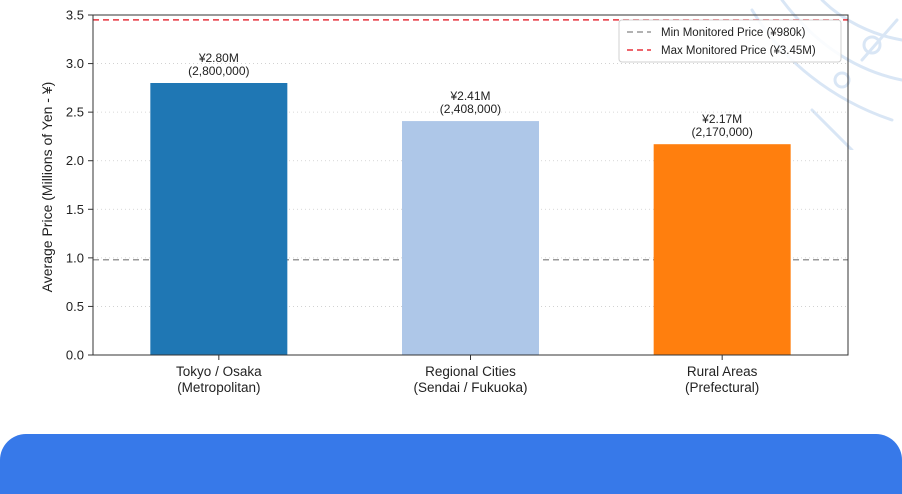 The image size is (902, 494). What do you see at coordinates (738, 51) in the screenshot?
I see `legend-entry: Max Monitored Price (¥3.45M)` at bounding box center [738, 51].